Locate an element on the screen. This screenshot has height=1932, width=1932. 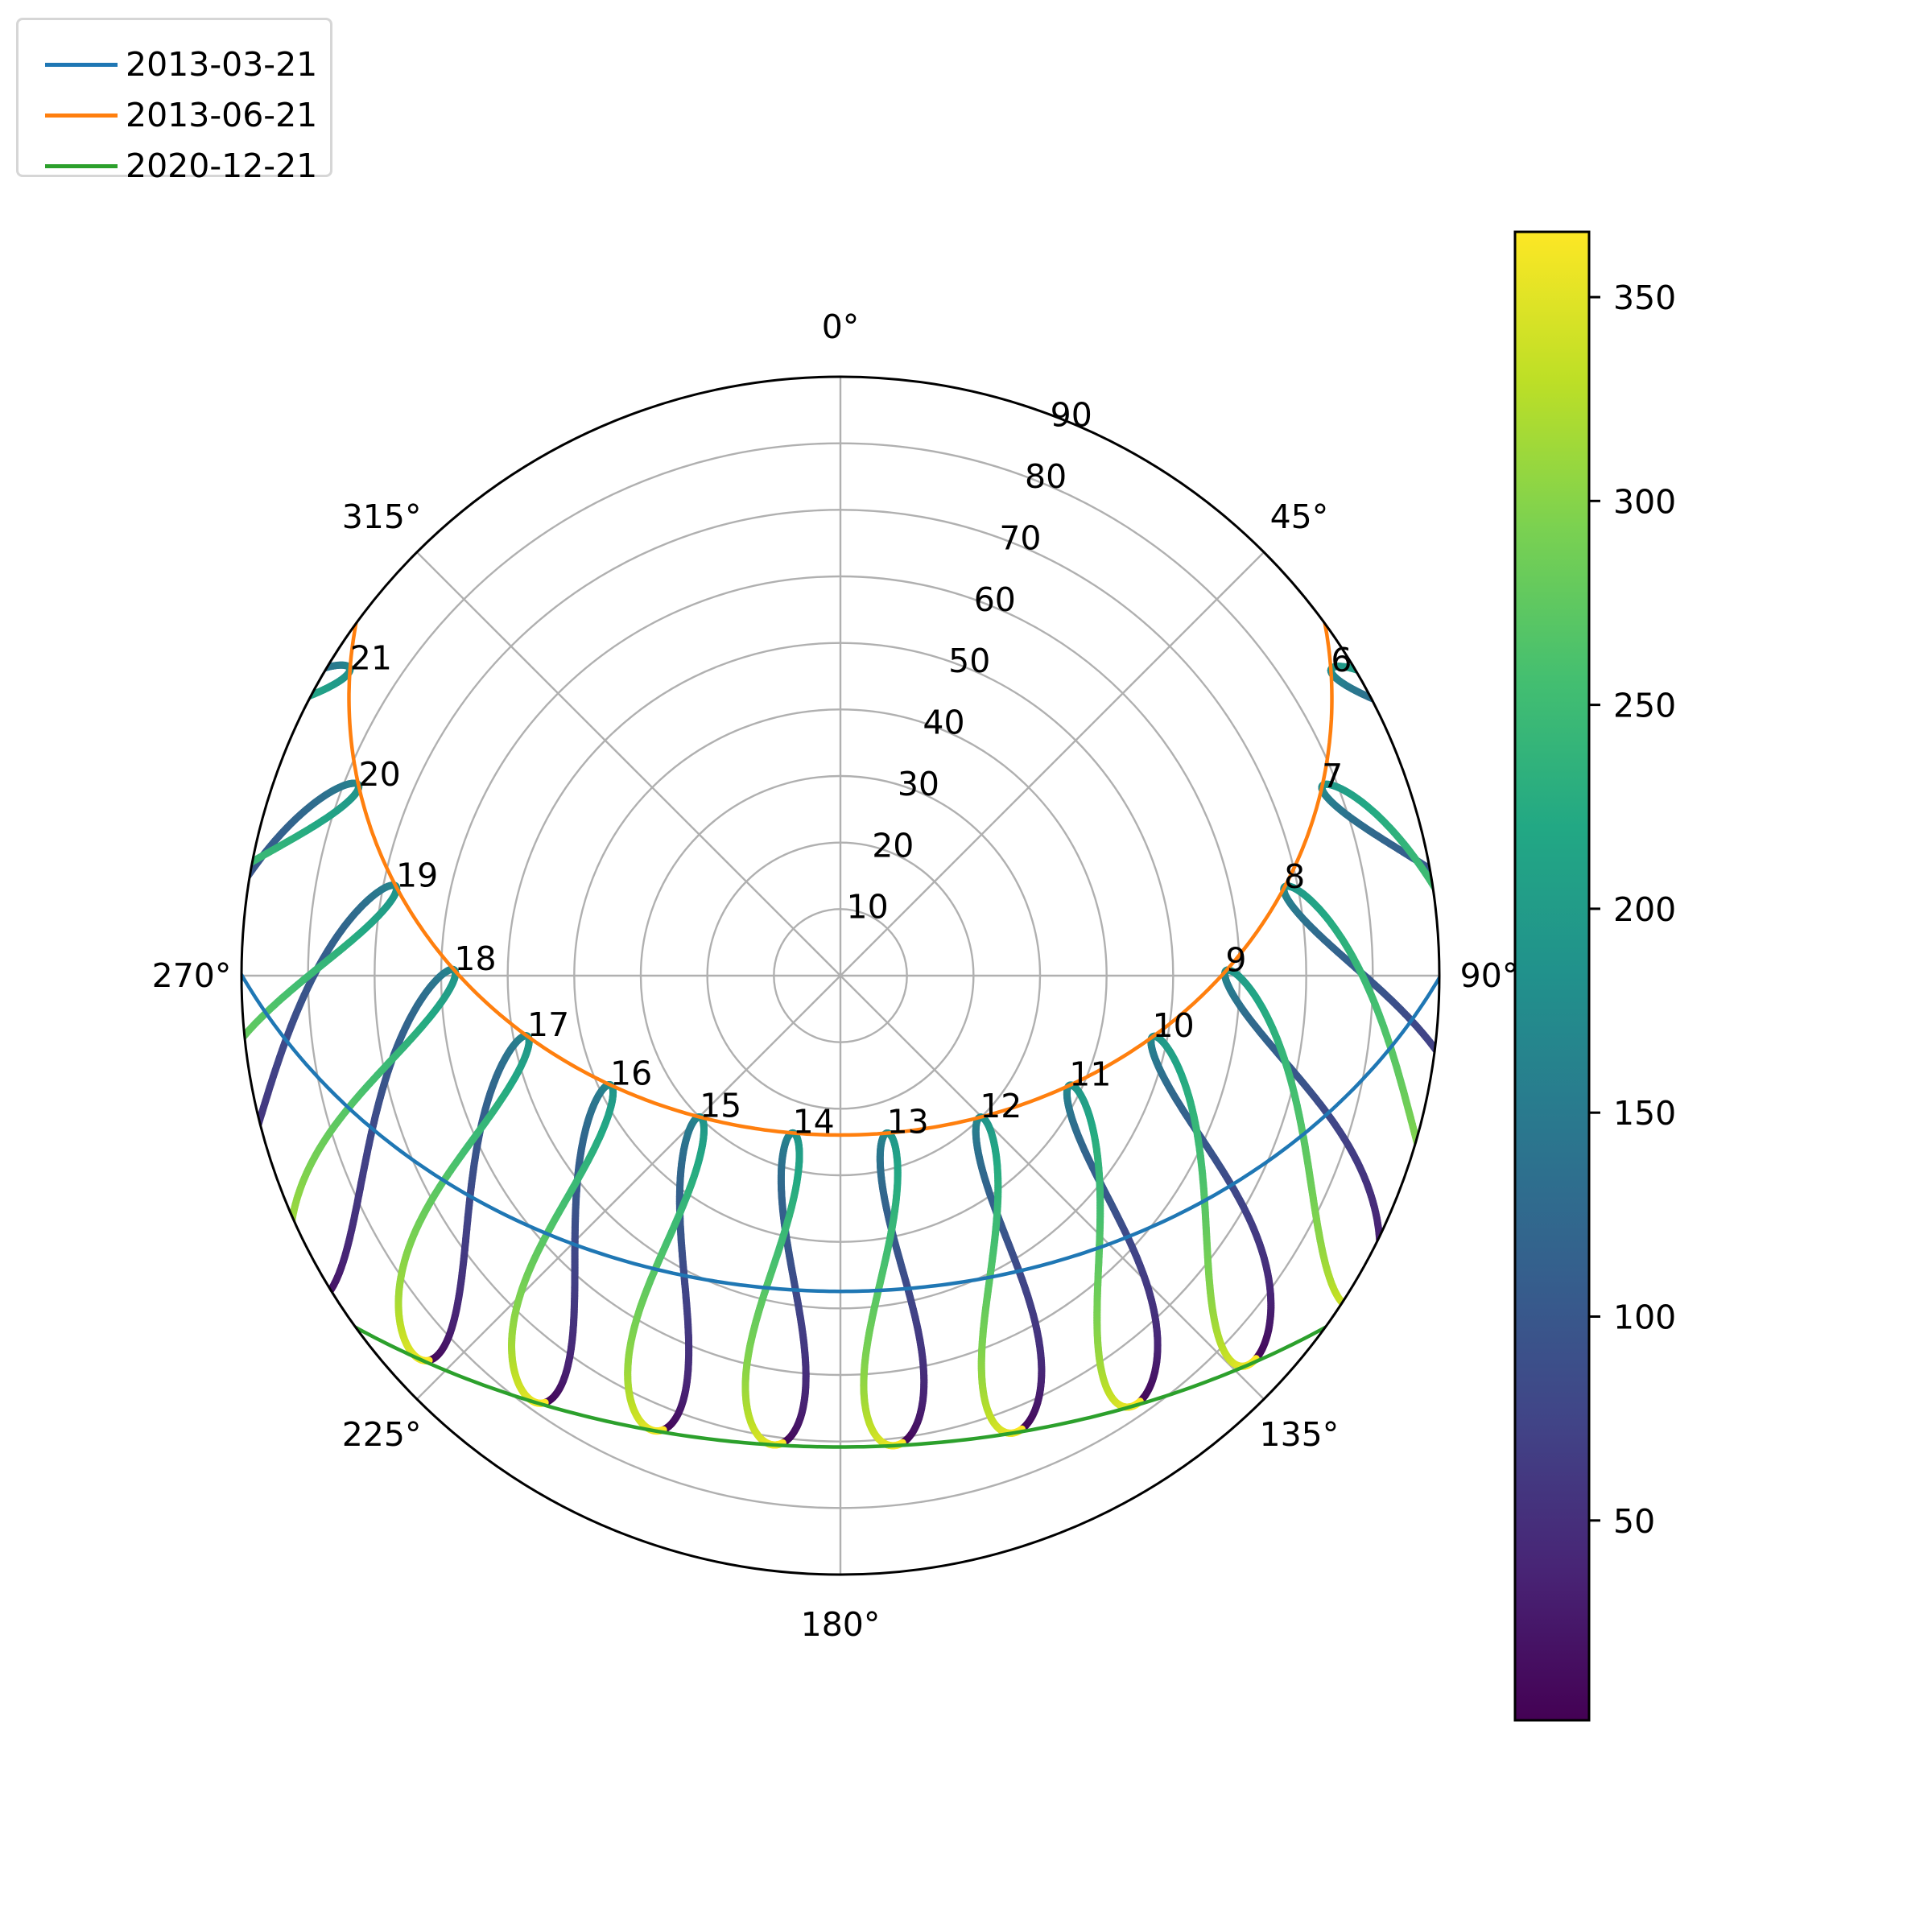
legend-line-green is located at coordinates (81, 165).